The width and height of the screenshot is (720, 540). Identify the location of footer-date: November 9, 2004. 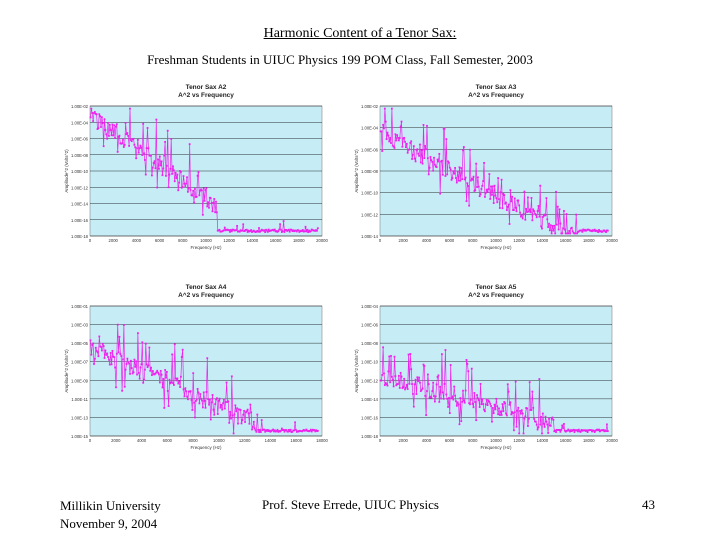
(109, 523).